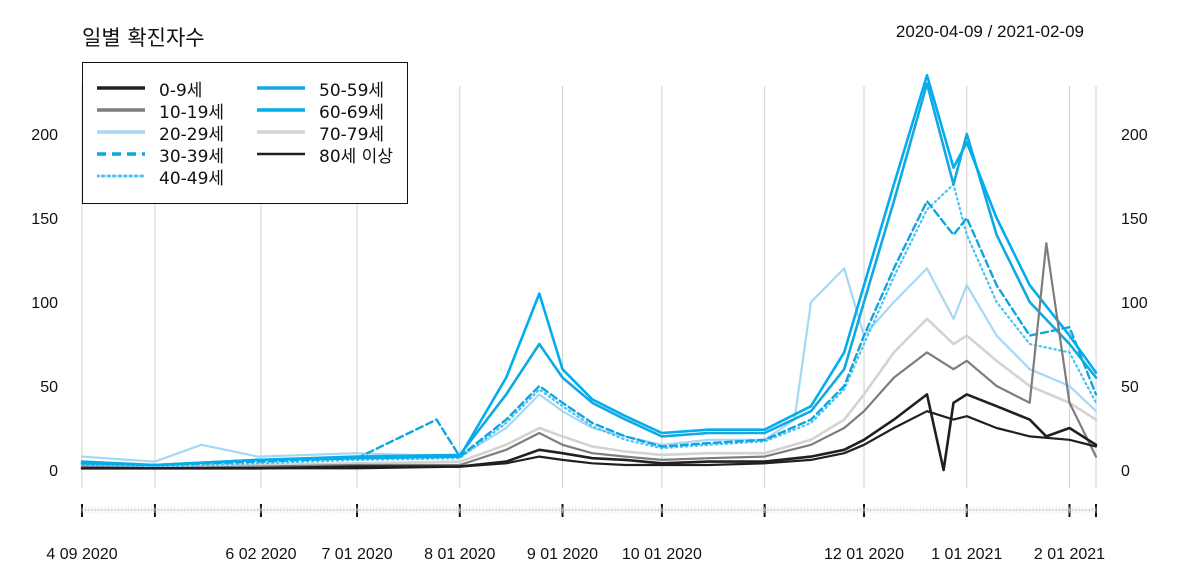 This screenshot has height=574, width=1181. I want to click on legend-label-10-19: 10-19세, so click(192, 112).